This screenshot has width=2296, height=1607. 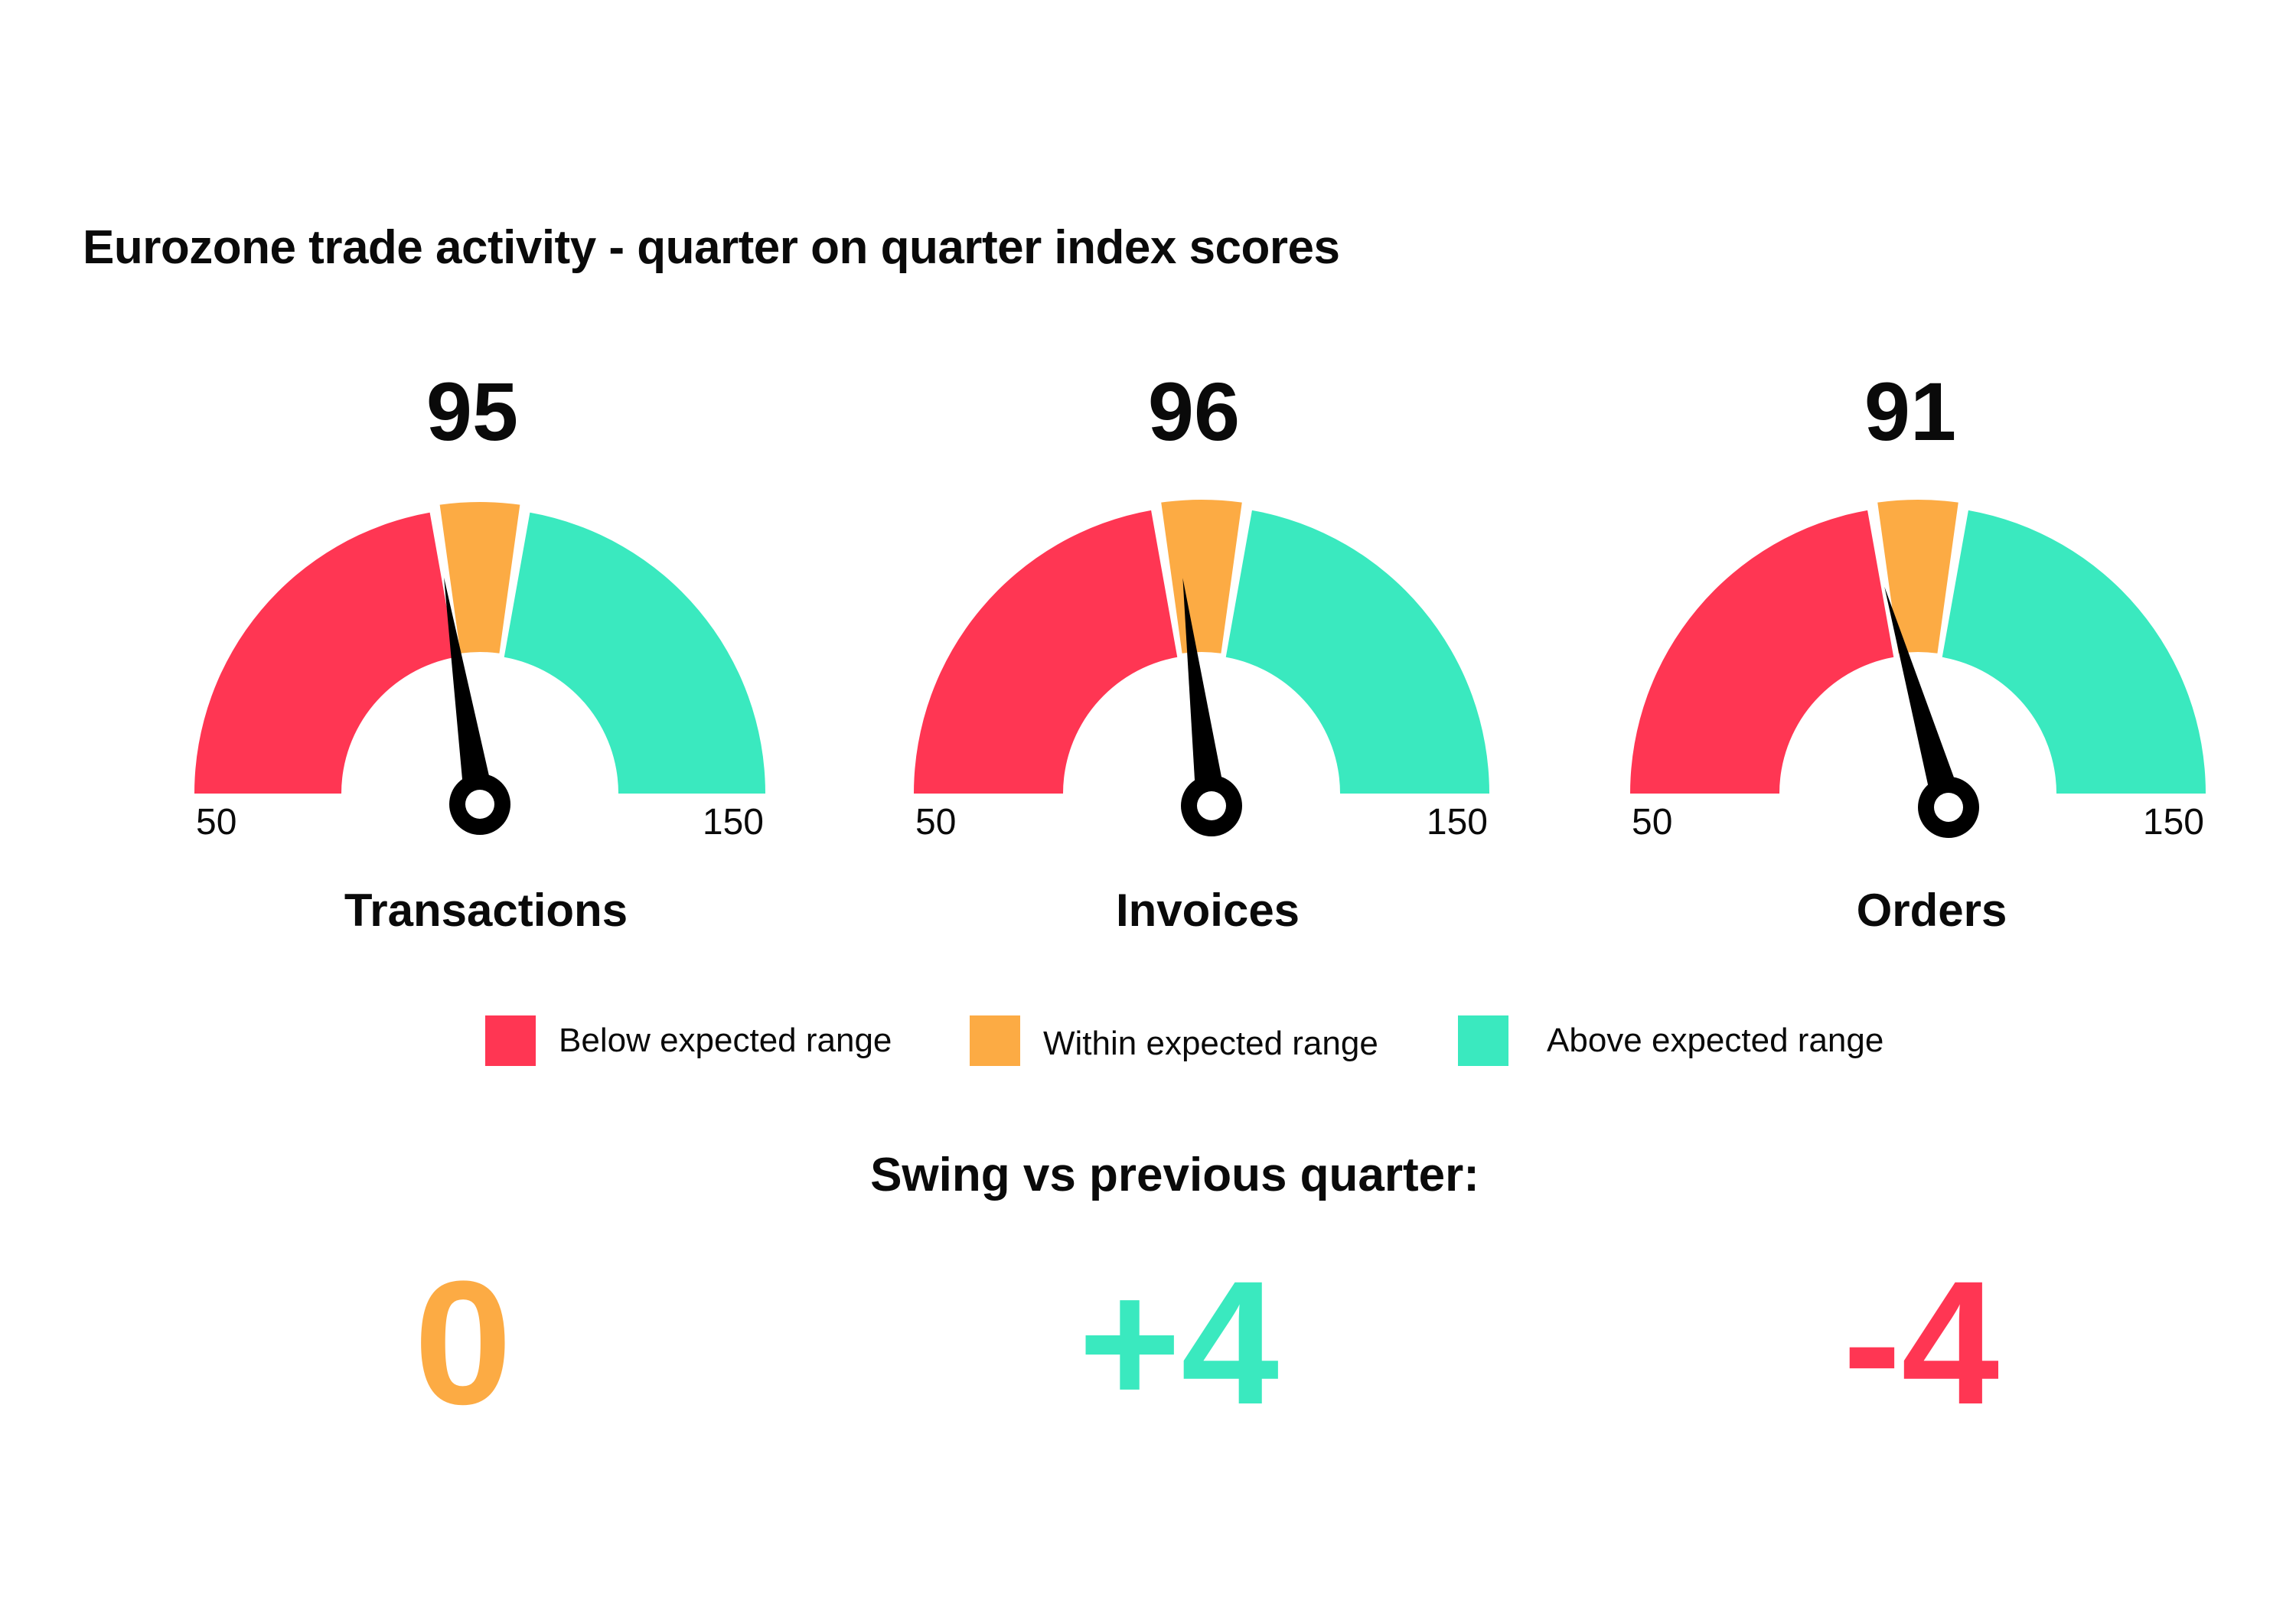 What do you see at coordinates (1194, 411) in the screenshot?
I see `gauge-value: 96` at bounding box center [1194, 411].